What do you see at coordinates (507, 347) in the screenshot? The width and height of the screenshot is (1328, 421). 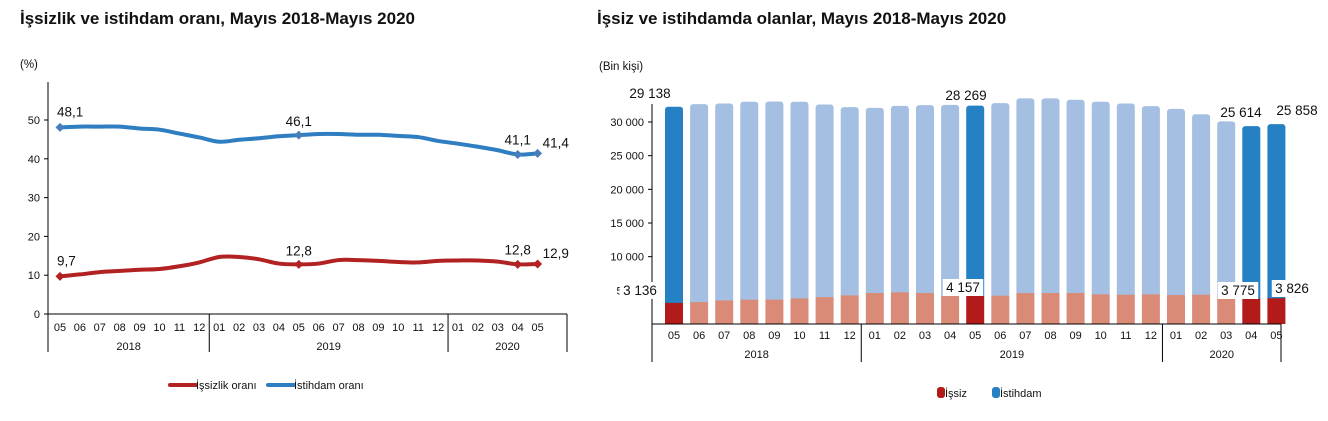 I see `year-label: 2020` at bounding box center [507, 347].